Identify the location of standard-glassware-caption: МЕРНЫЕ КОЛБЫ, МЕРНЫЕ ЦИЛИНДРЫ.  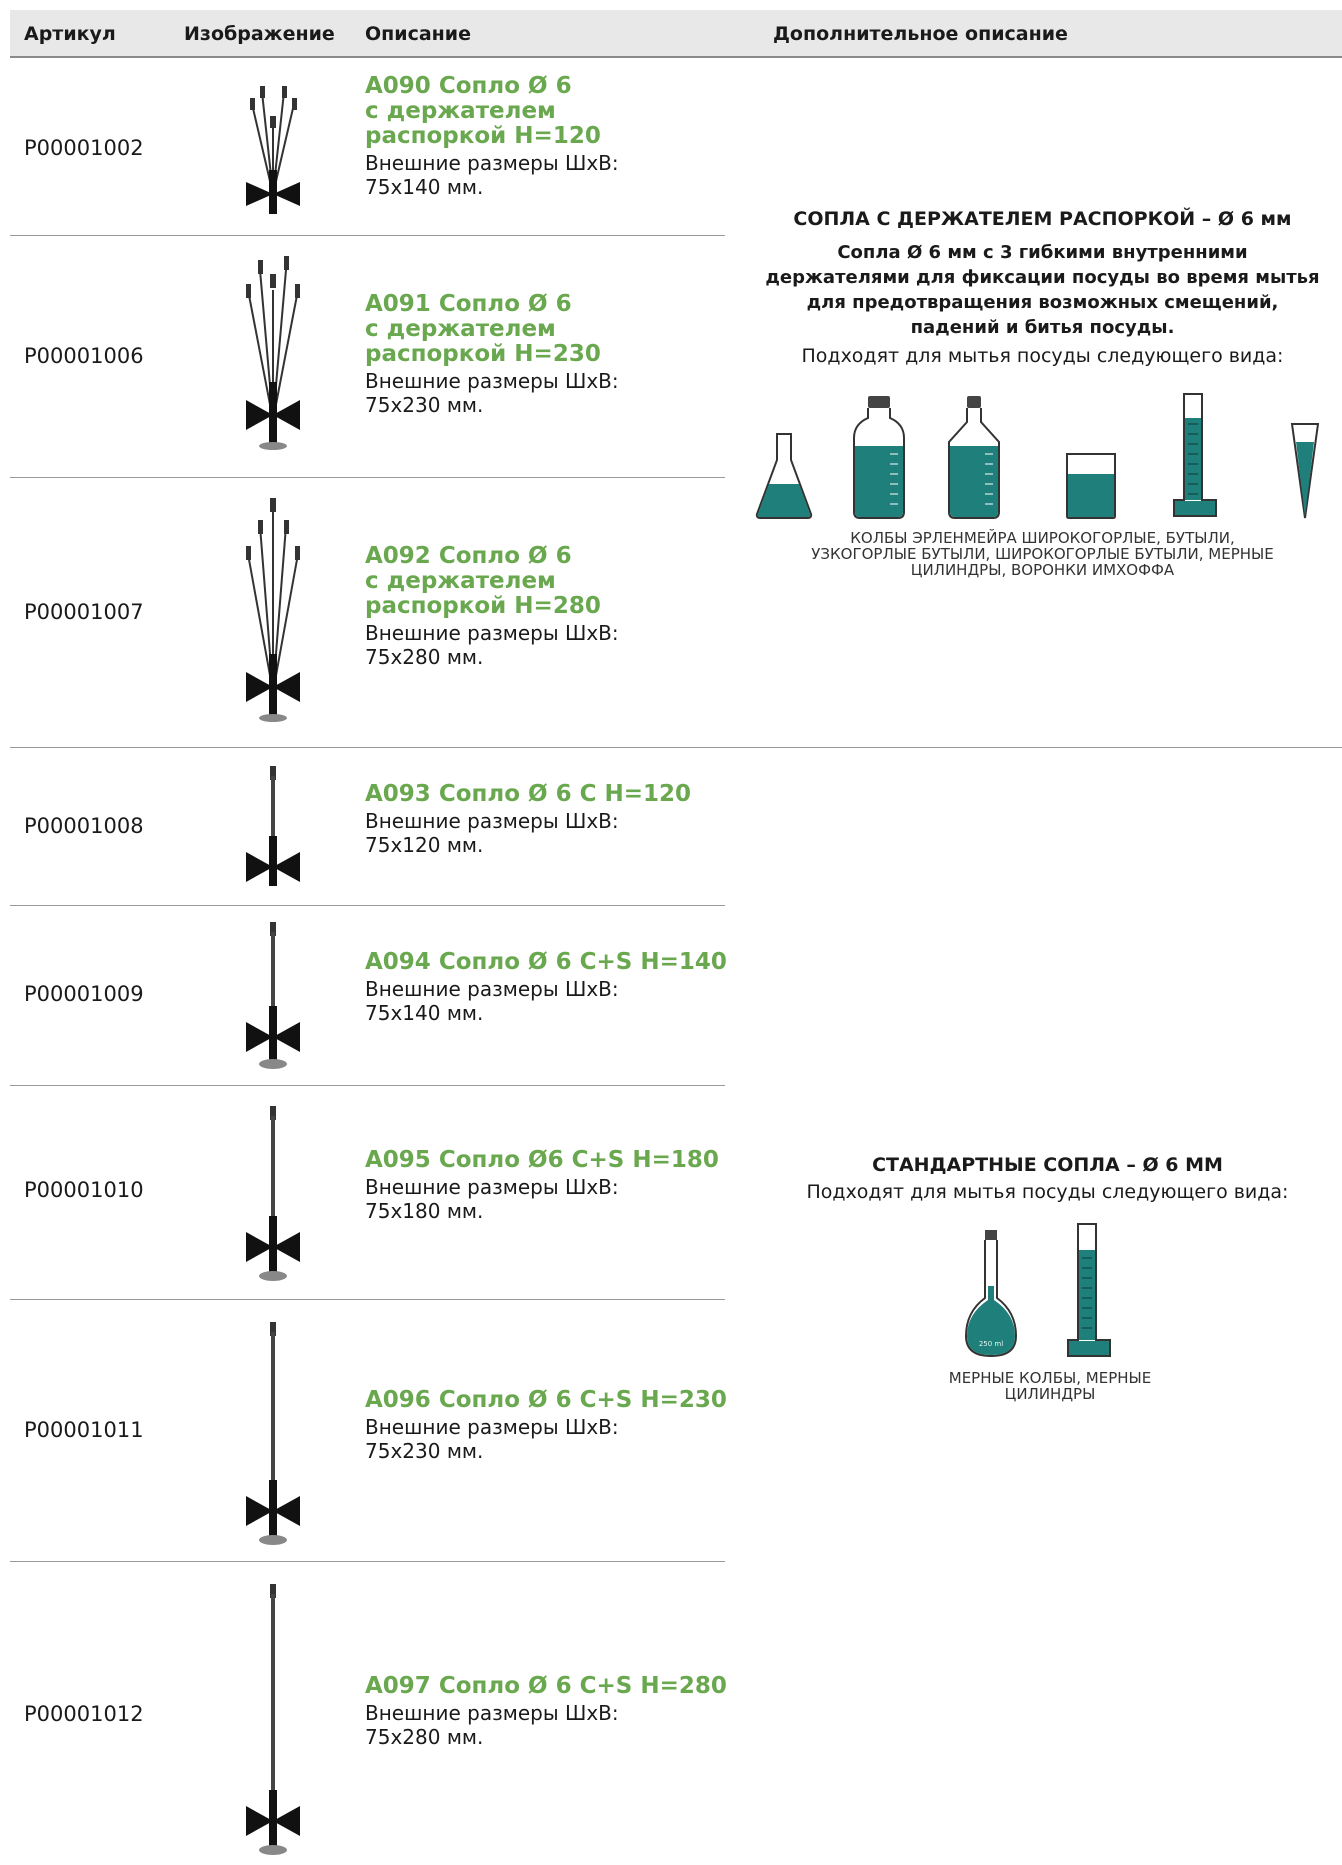
(1050, 1386).